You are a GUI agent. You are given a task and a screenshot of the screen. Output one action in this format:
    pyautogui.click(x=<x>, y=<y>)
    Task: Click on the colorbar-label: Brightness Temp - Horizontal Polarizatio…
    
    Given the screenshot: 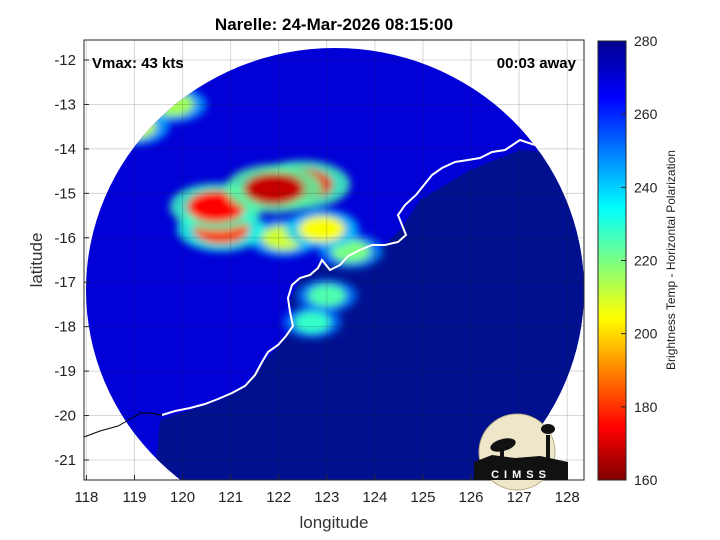 What is the action you would take?
    pyautogui.click(x=671, y=260)
    